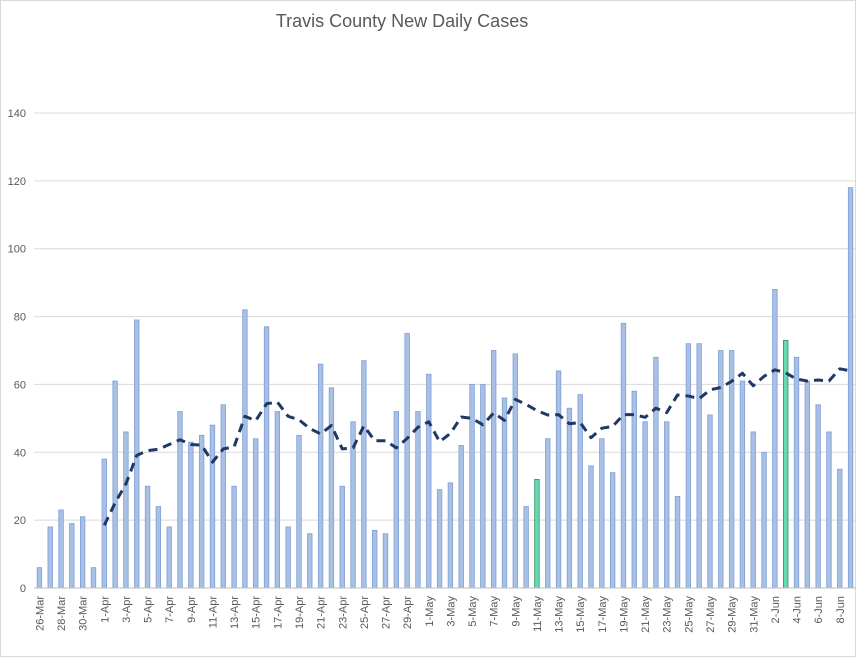 This screenshot has height=658, width=857. Describe the element at coordinates (473, 611) in the screenshot. I see `x-tick-label: 5-May` at that location.